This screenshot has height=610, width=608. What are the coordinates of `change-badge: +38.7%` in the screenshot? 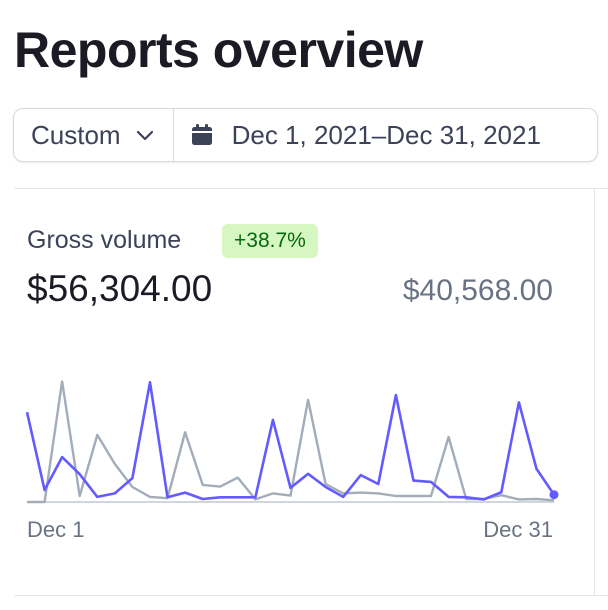 It's located at (270, 241).